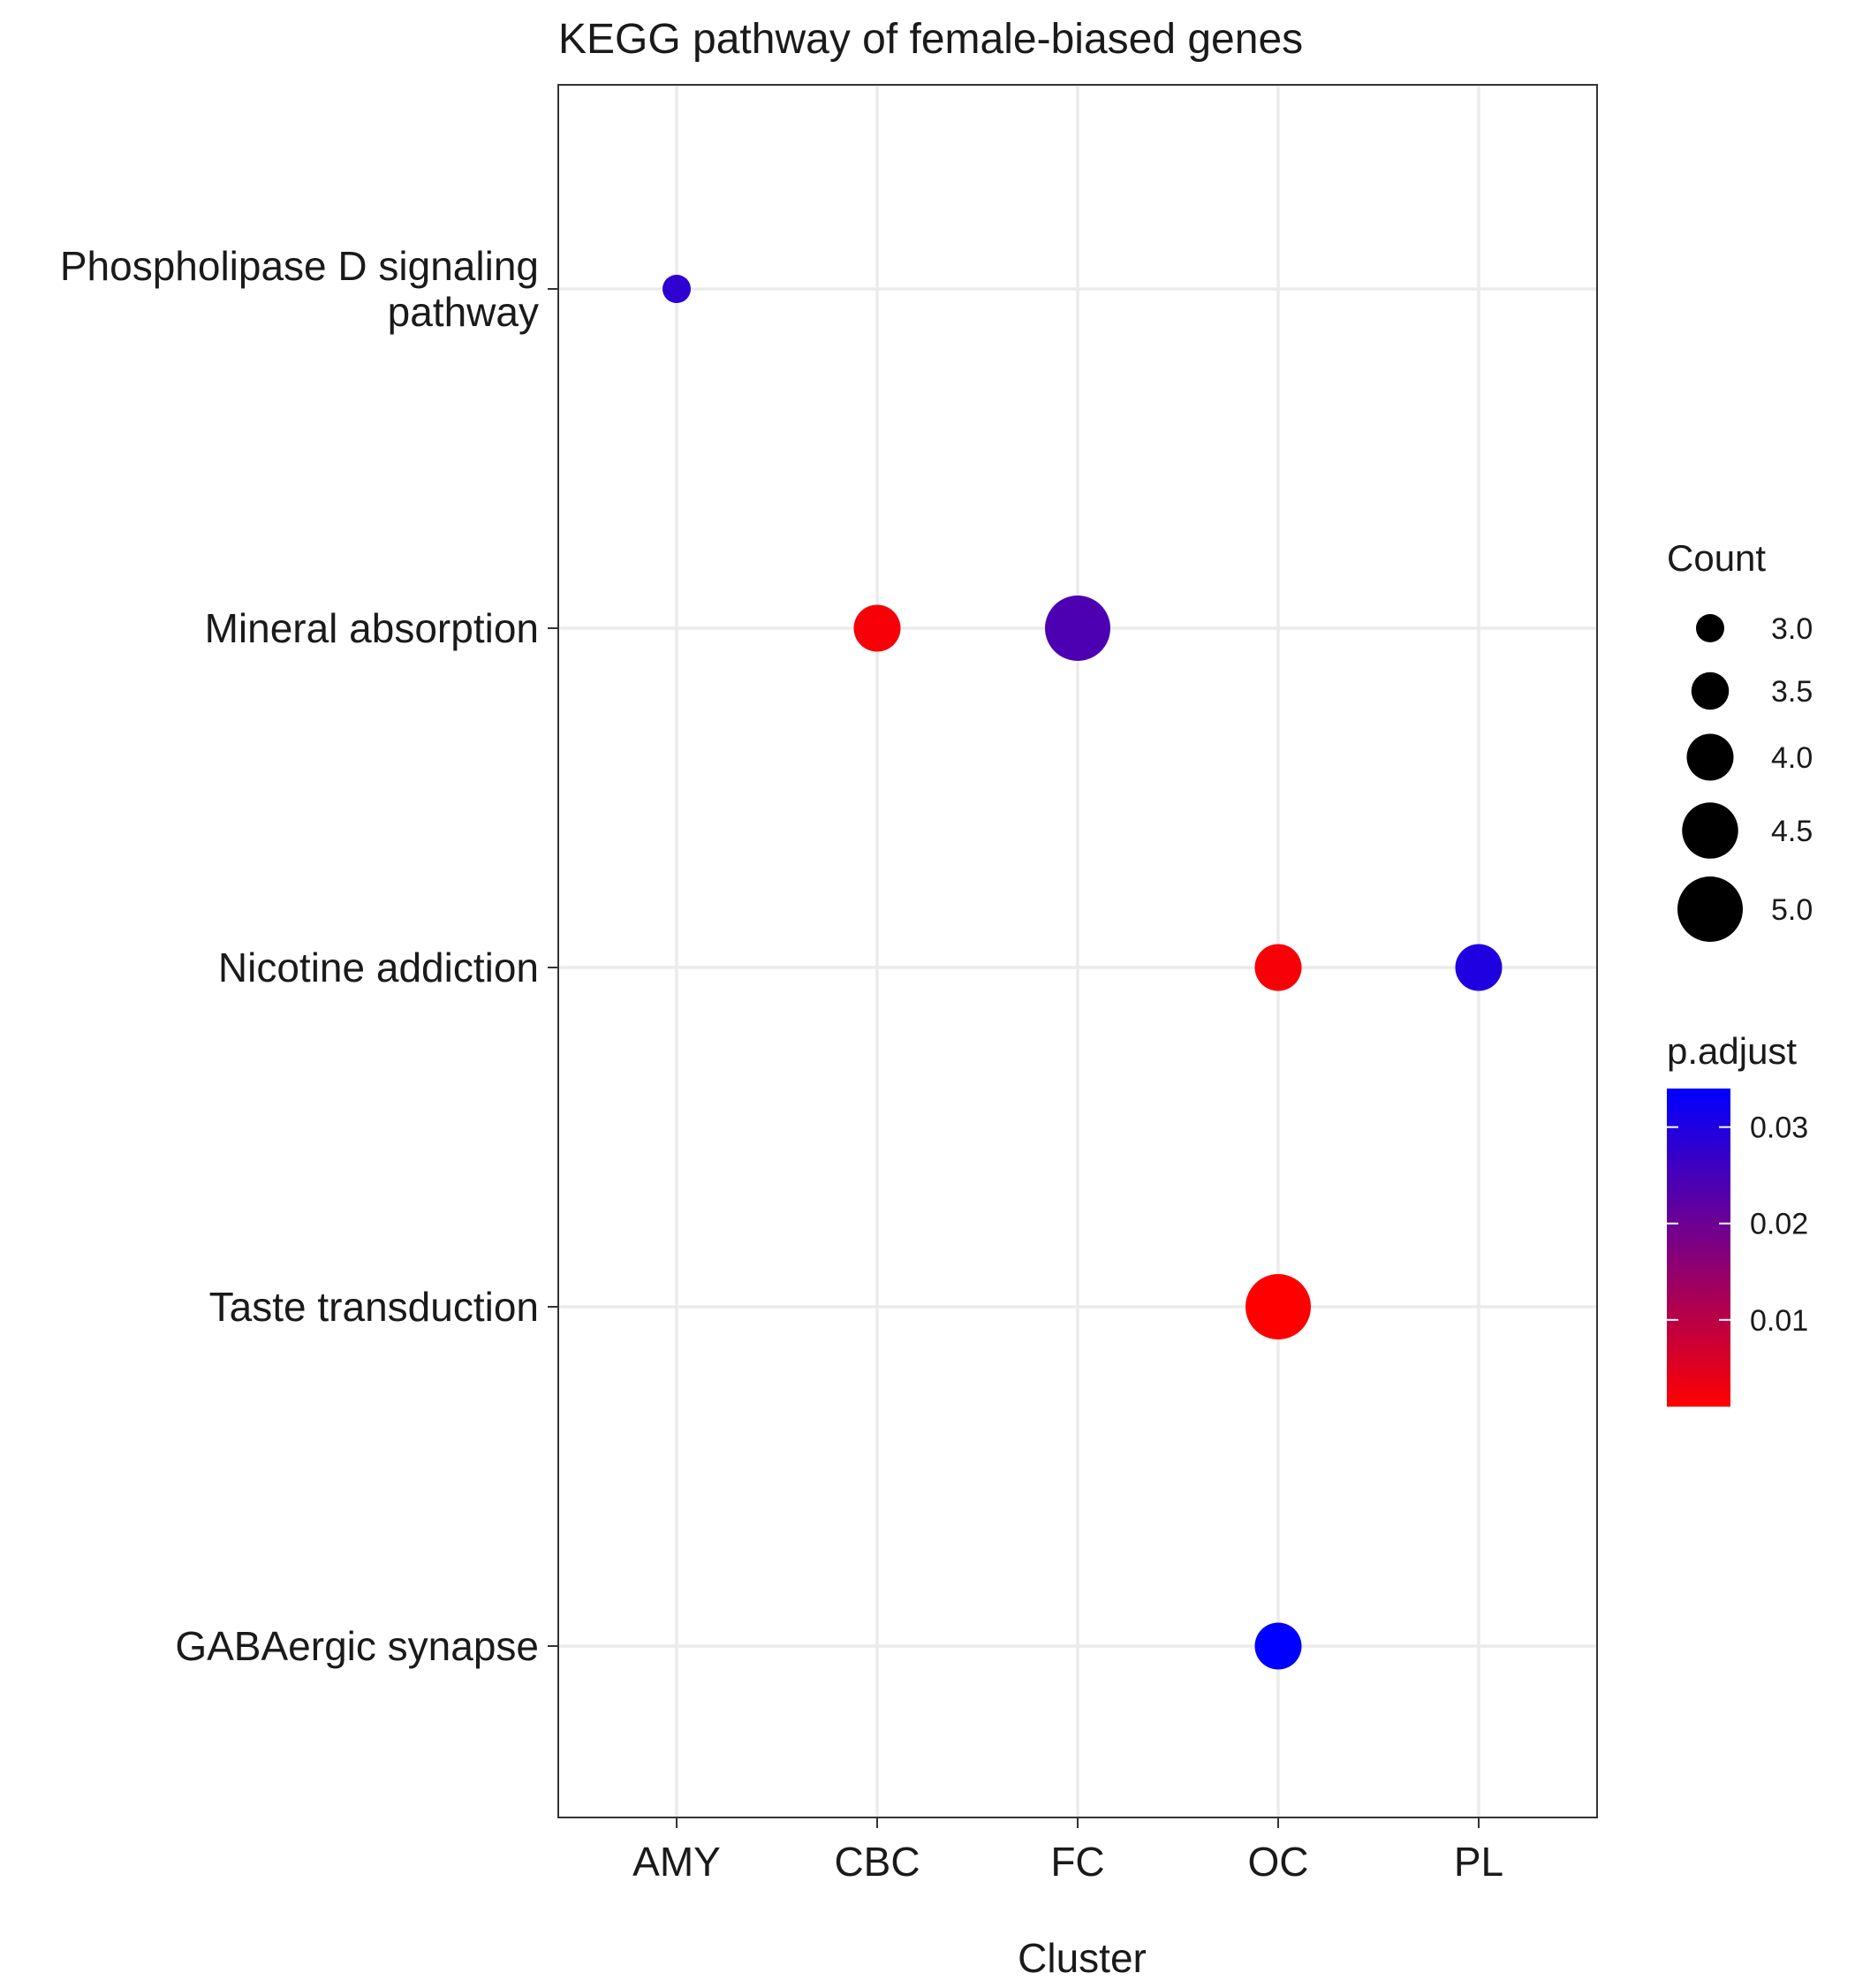 This screenshot has width=1855, height=1988. What do you see at coordinates (1792, 692) in the screenshot?
I see `count-legend-label: 3.5` at bounding box center [1792, 692].